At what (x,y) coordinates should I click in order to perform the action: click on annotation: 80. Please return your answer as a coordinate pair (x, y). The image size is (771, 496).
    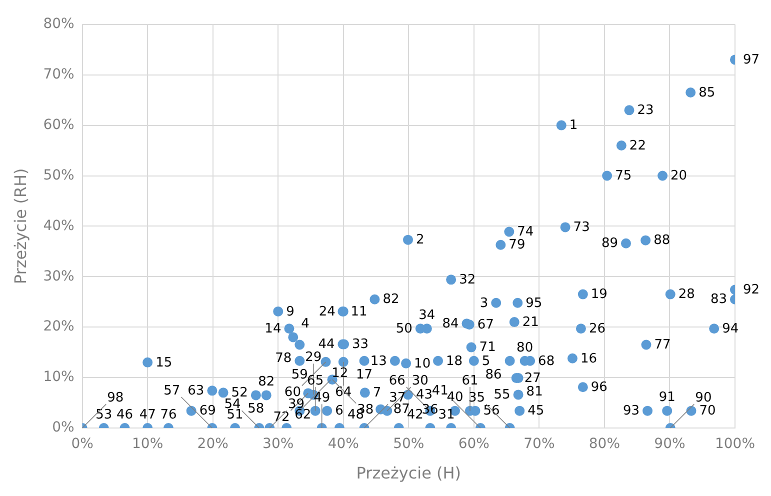
    Looking at the image, I should click on (525, 348).